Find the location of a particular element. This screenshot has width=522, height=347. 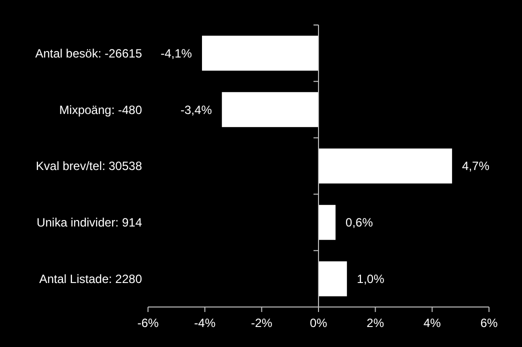

y-tick-label: Antal Listade: 2280 is located at coordinates (90, 279).